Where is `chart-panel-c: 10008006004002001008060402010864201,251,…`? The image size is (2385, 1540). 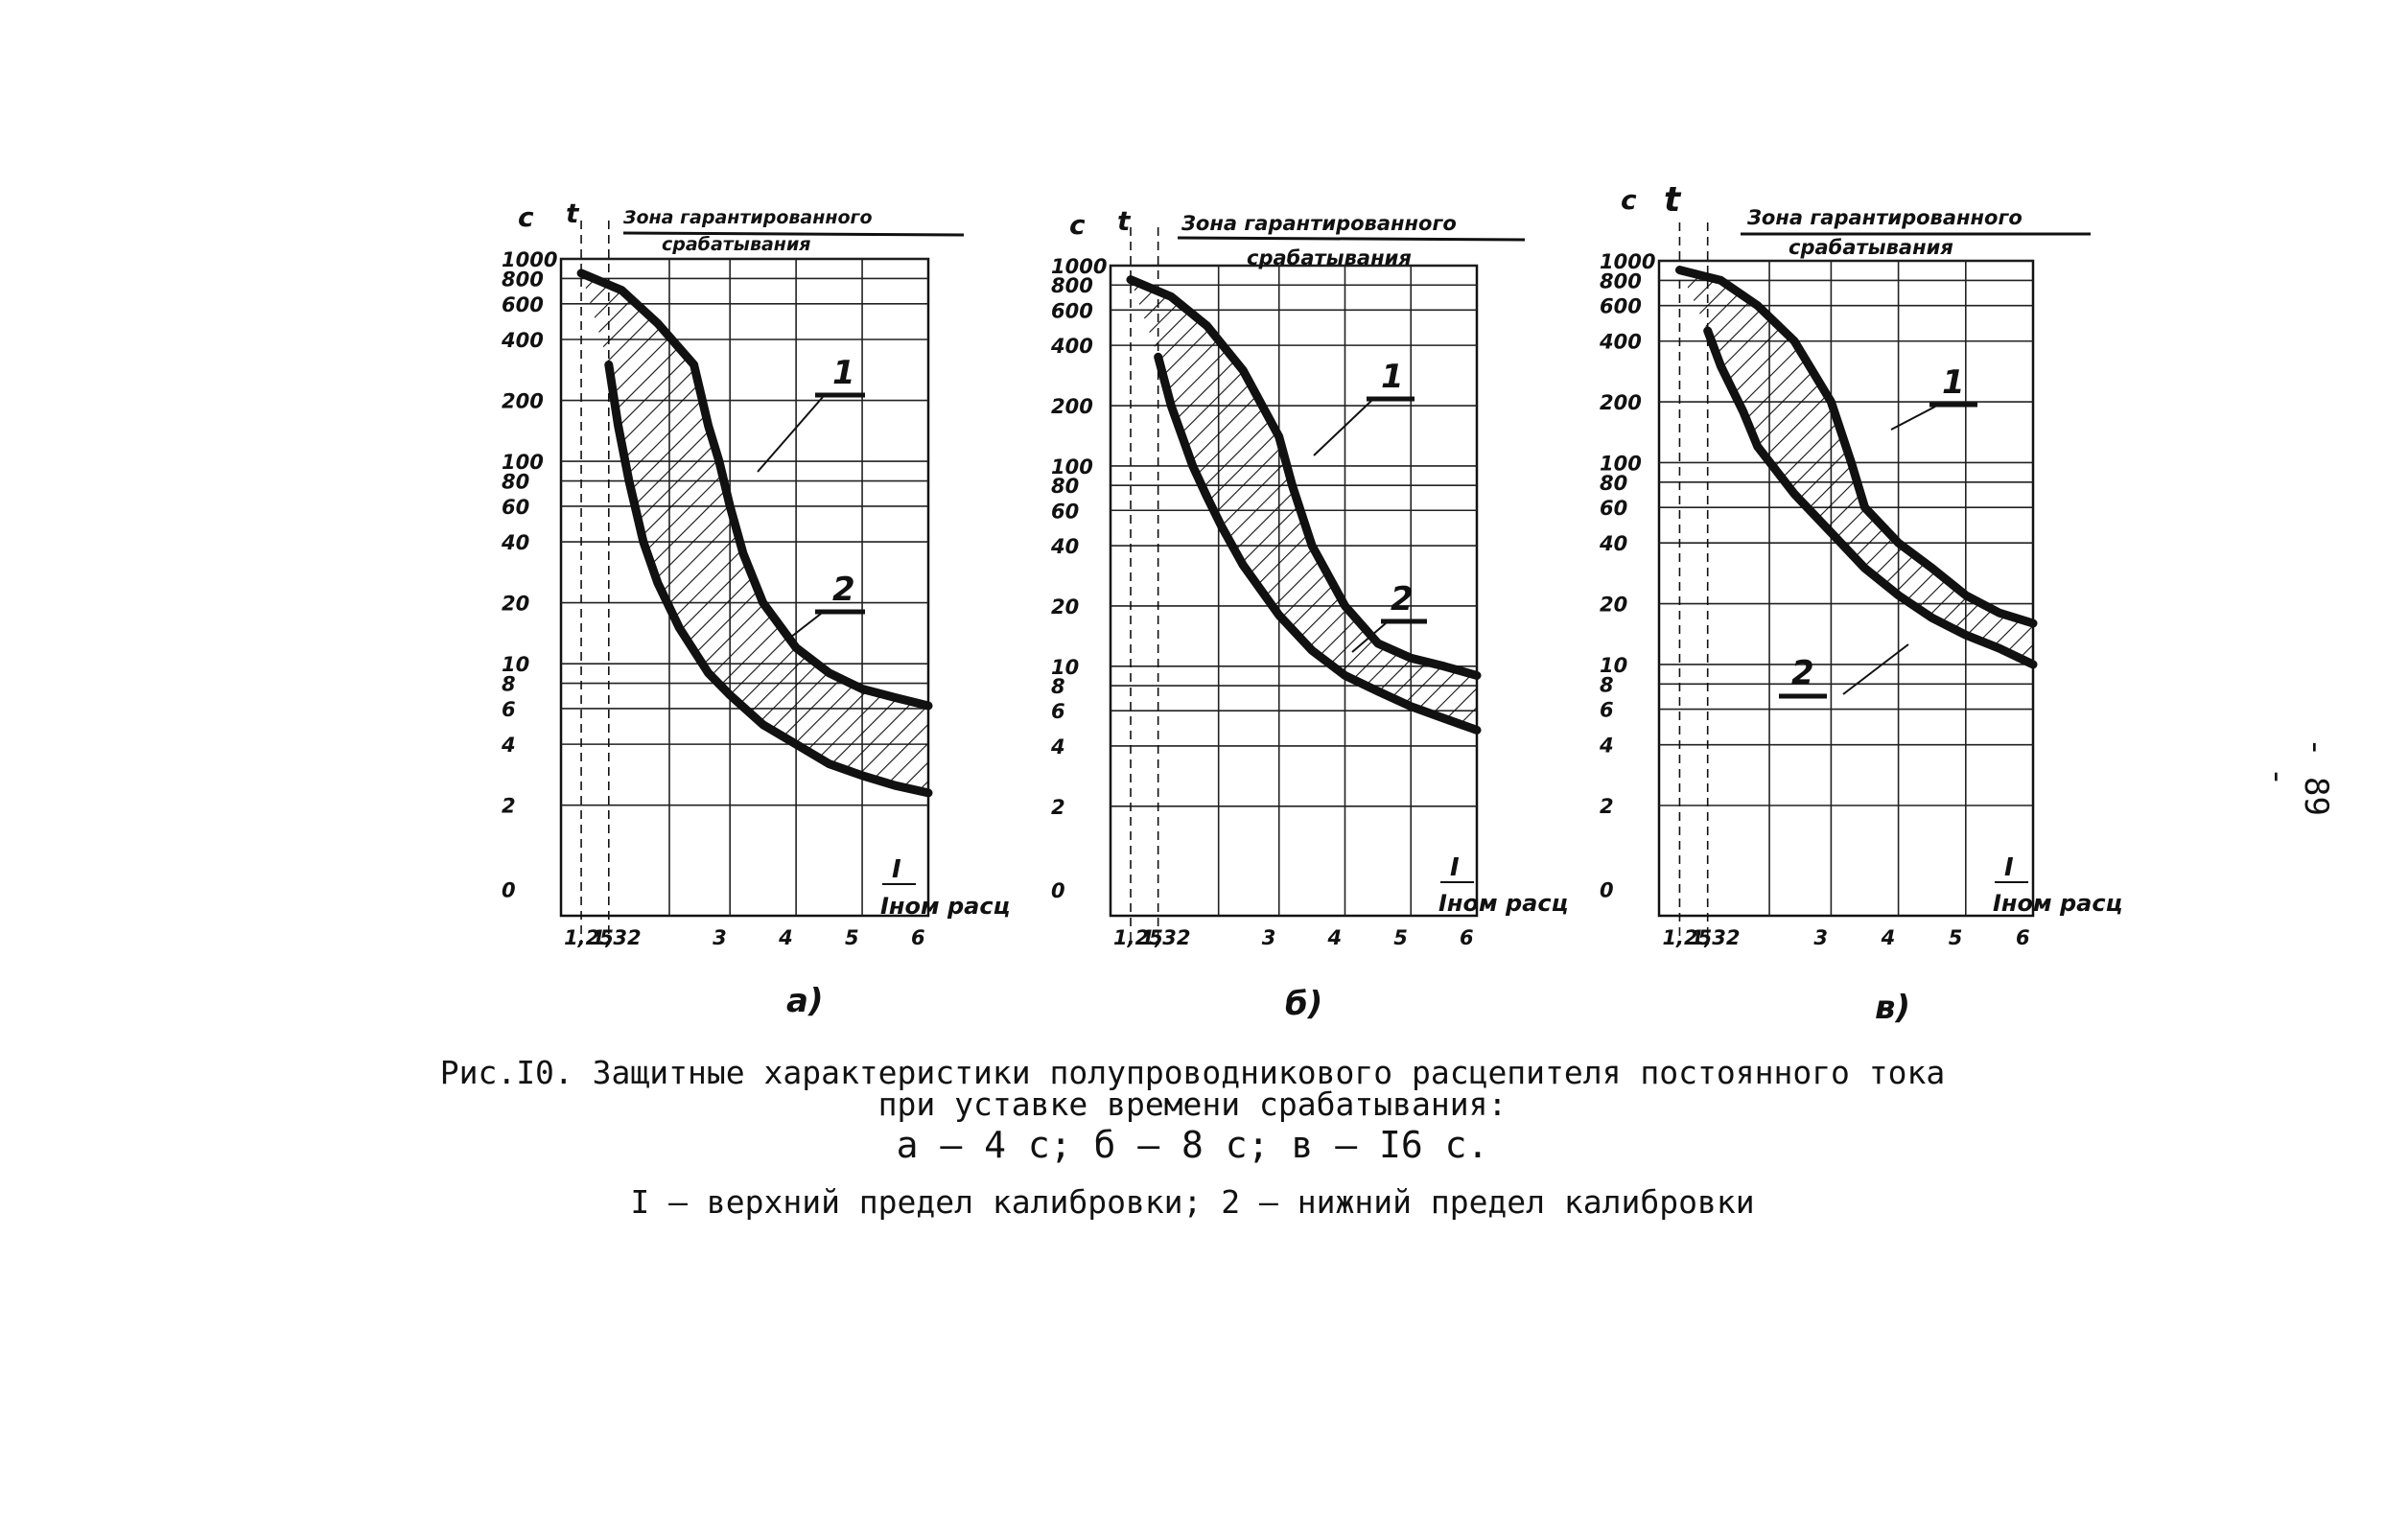
chart-panel-c: 10008006004002001008060402010864201,251,… is located at coordinates (1860, 603).